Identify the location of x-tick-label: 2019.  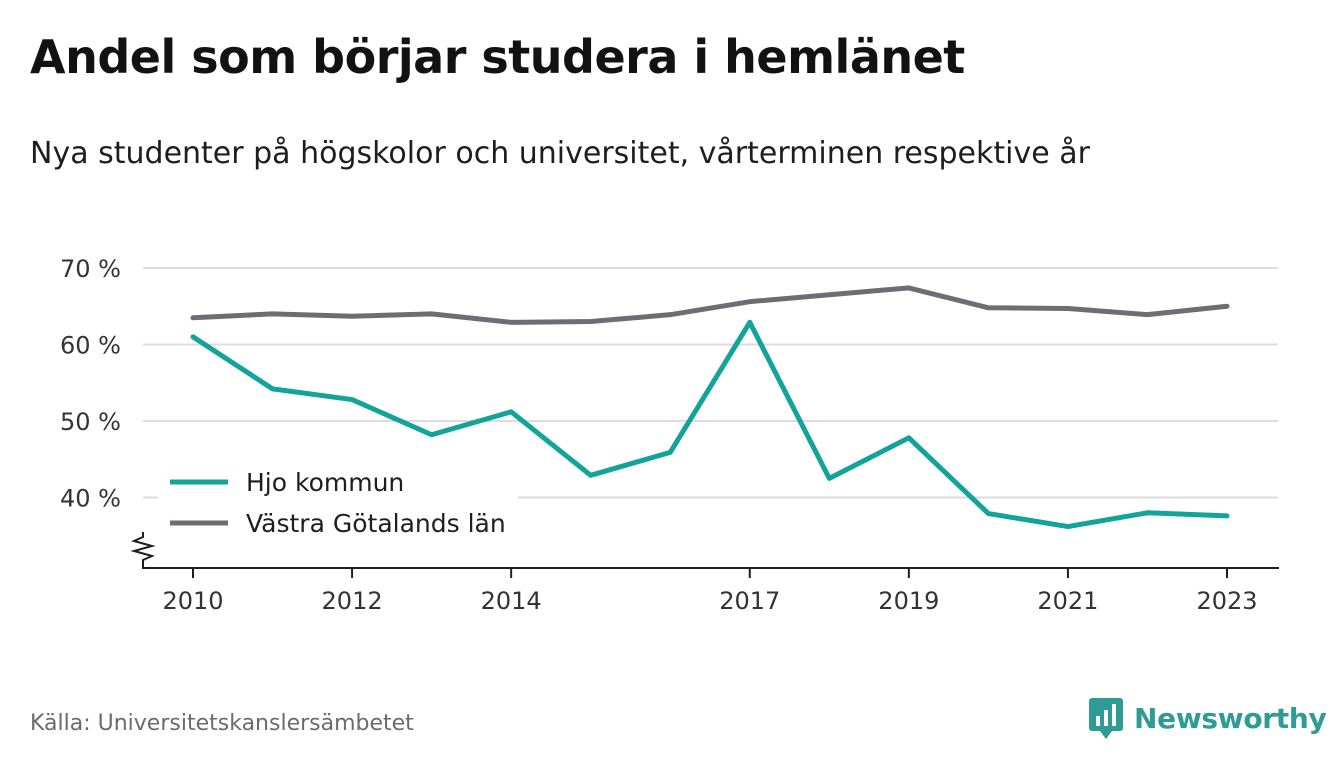
(908, 601).